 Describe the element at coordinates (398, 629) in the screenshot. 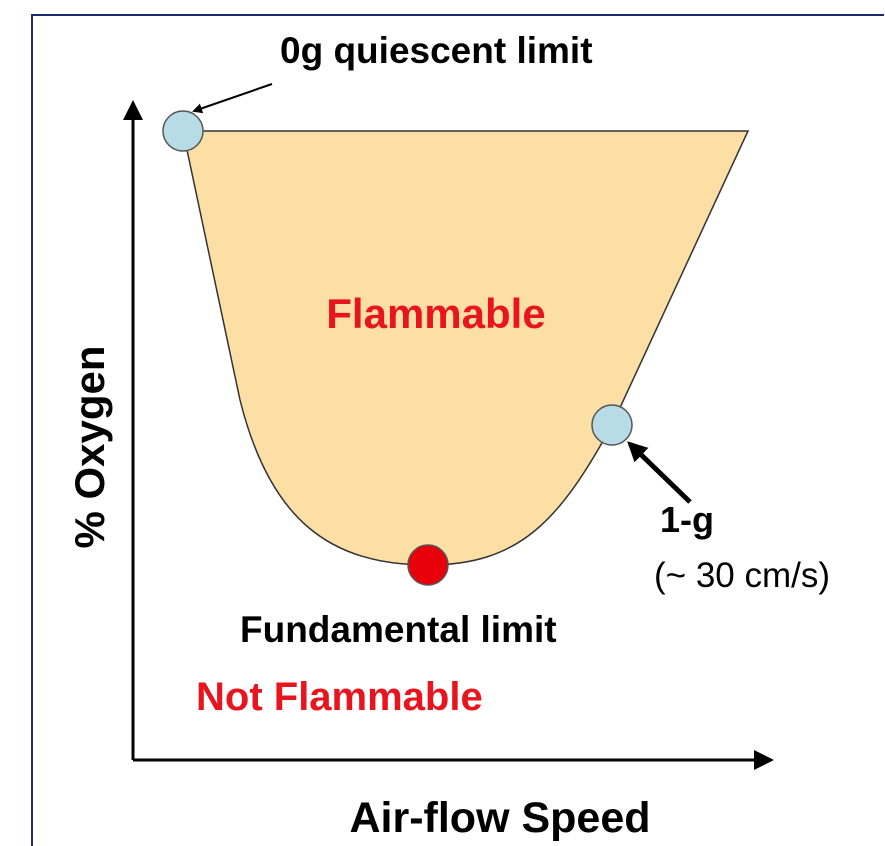

I see `label: Fundamental limit` at that location.